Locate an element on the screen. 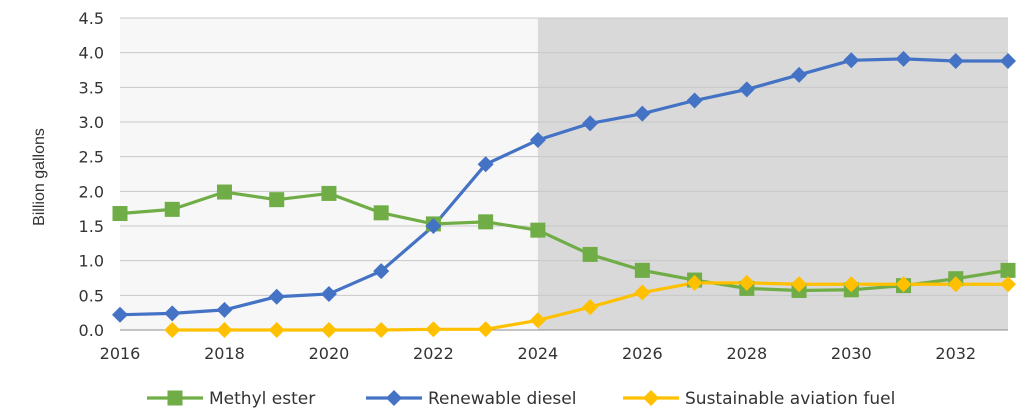  y-tick-label: 4.0 is located at coordinates (91, 53).